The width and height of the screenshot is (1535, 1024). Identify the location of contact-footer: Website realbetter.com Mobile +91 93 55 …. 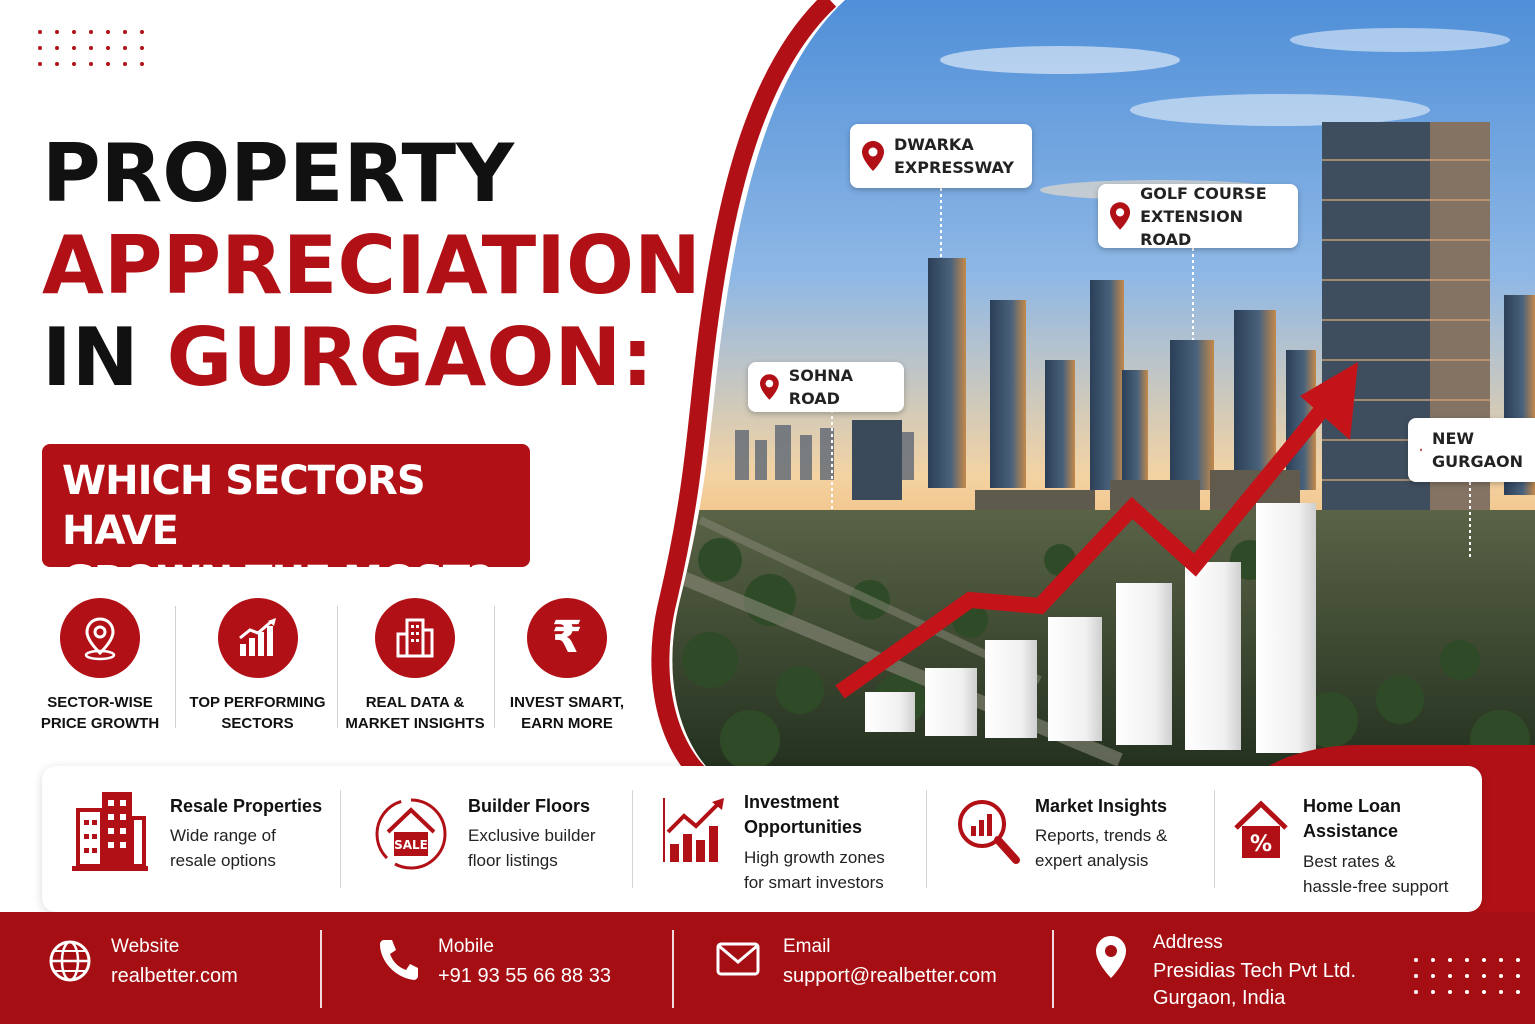
(767, 968).